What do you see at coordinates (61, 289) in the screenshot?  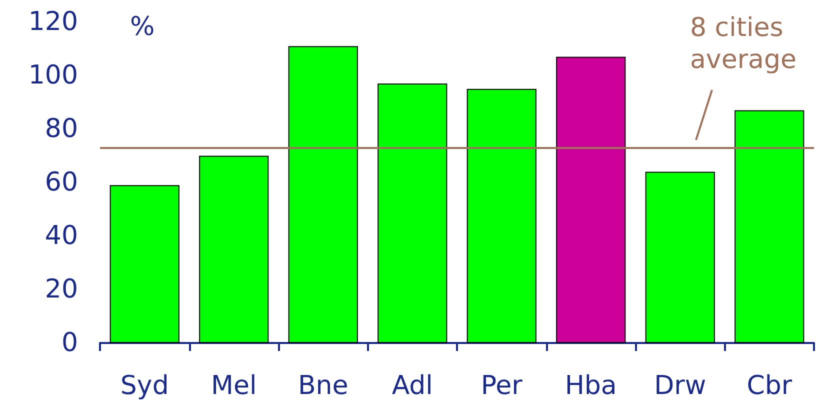 I see `y-tick-label: 20` at bounding box center [61, 289].